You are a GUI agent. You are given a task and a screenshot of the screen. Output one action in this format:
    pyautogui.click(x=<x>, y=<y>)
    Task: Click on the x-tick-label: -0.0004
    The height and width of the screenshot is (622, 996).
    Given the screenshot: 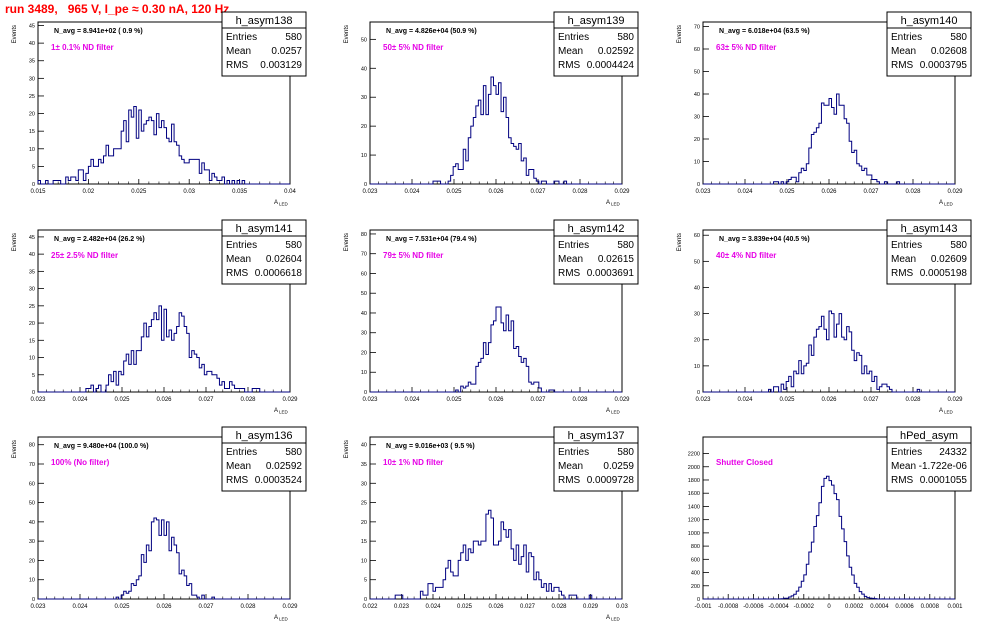 What is the action you would take?
    pyautogui.click(x=778, y=607)
    